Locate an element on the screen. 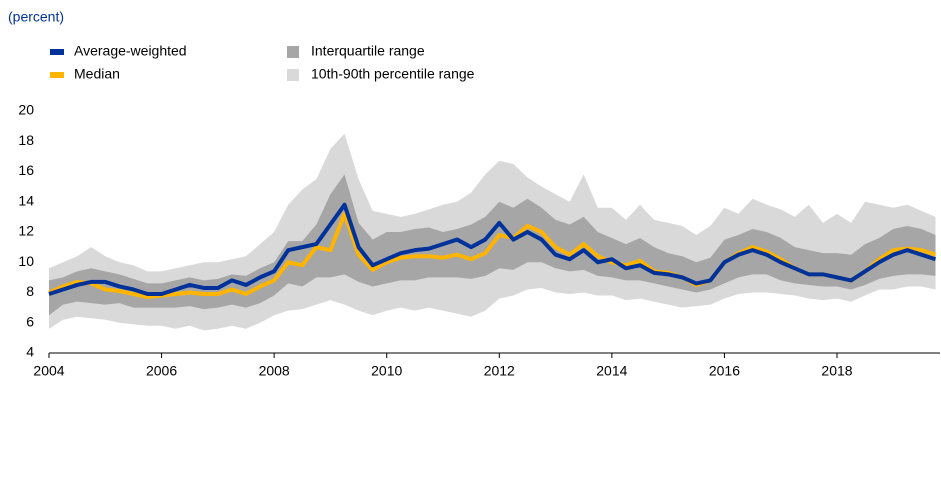 Image resolution: width=941 pixels, height=492 pixels. x-tick-label: 2016 is located at coordinates (724, 371).